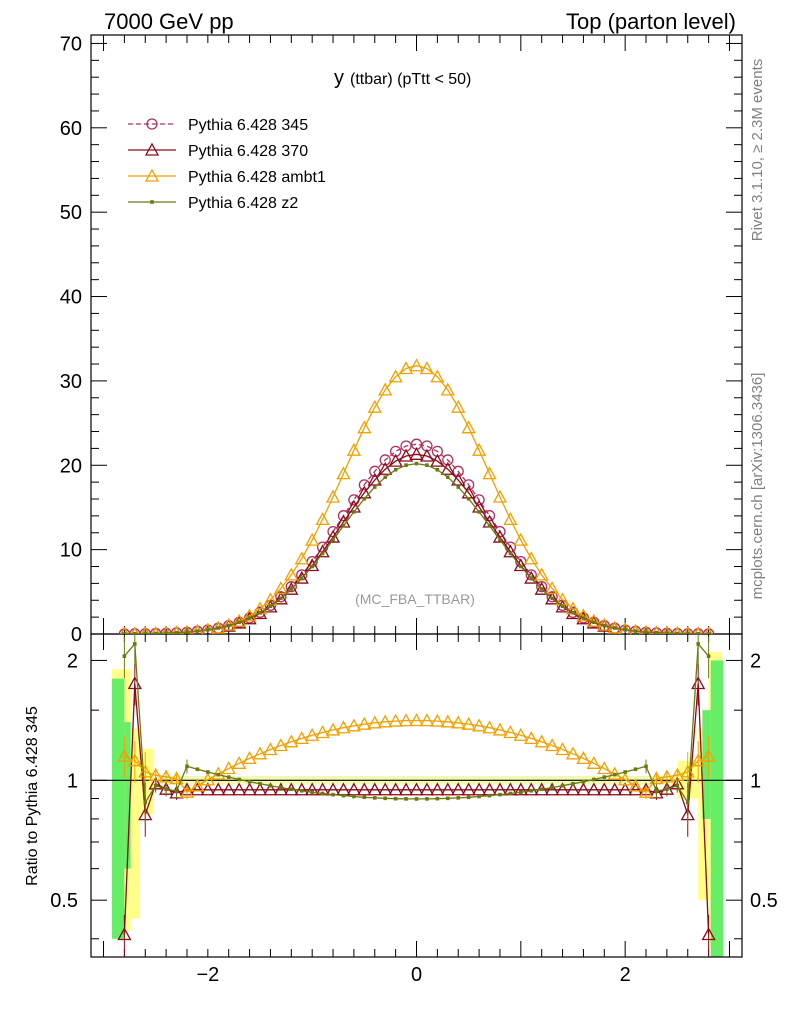 This screenshot has width=786, height=1024. Describe the element at coordinates (248, 125) in the screenshot. I see `legend-label: Pythia 6.428 345` at that location.